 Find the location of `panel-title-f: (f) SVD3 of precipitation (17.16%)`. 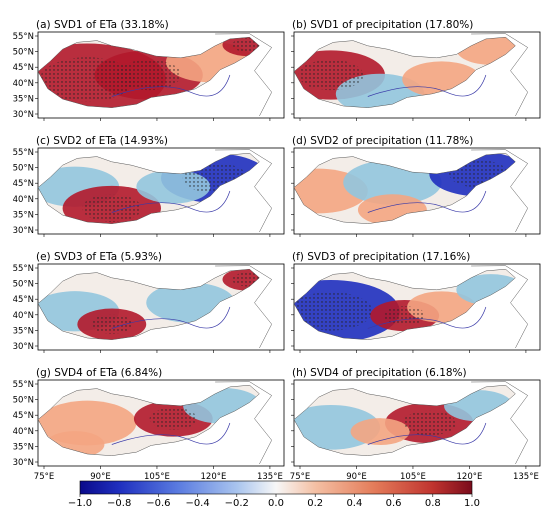

panel-title-f: (f) SVD3 of precipitation (17.16%) is located at coordinates (381, 257).